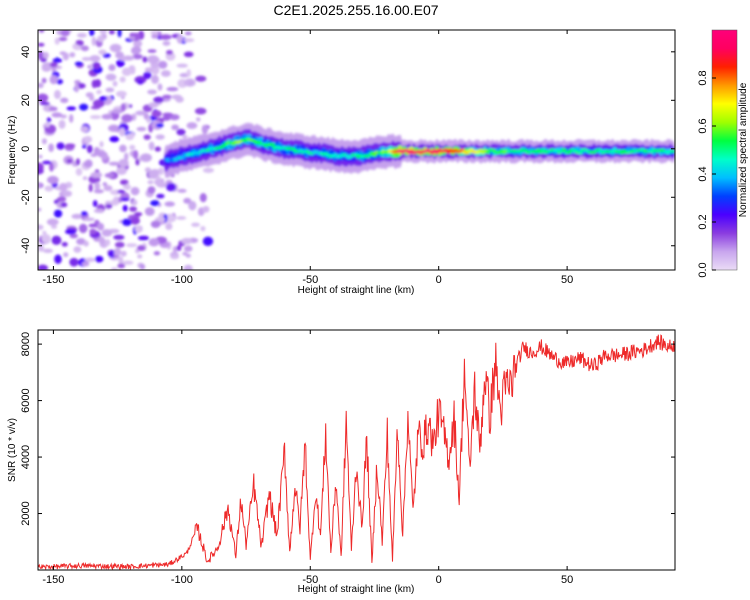 This screenshot has width=750, height=600. Describe the element at coordinates (567, 580) in the screenshot. I see `snr-xtick-label: 50` at that location.